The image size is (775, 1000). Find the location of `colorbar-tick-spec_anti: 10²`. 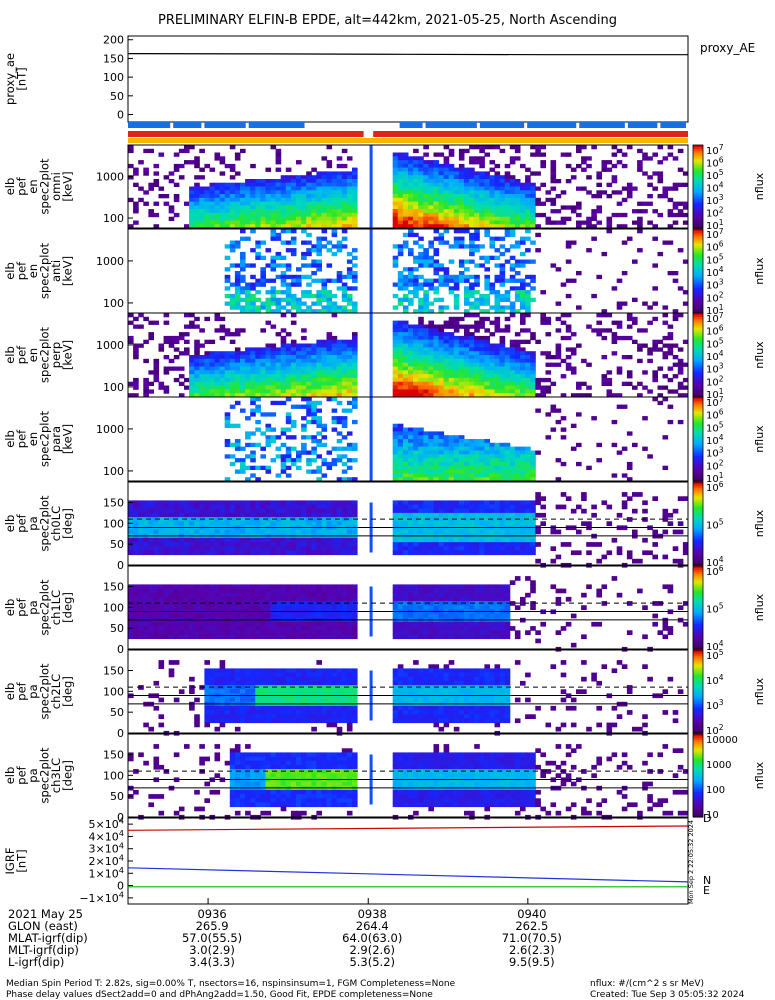

colorbar-tick-spec_anti: 10² is located at coordinates (715, 297).